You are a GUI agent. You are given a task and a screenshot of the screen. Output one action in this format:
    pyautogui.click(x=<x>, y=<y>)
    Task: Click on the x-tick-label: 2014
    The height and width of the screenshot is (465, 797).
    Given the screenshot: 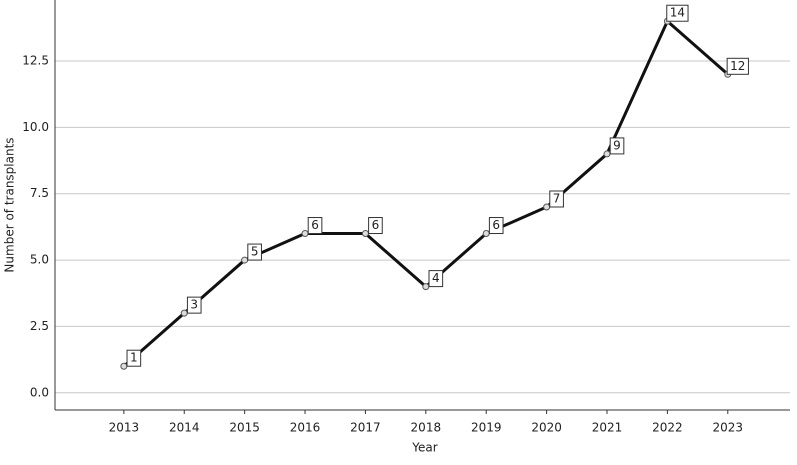 What is the action you would take?
    pyautogui.click(x=184, y=428)
    